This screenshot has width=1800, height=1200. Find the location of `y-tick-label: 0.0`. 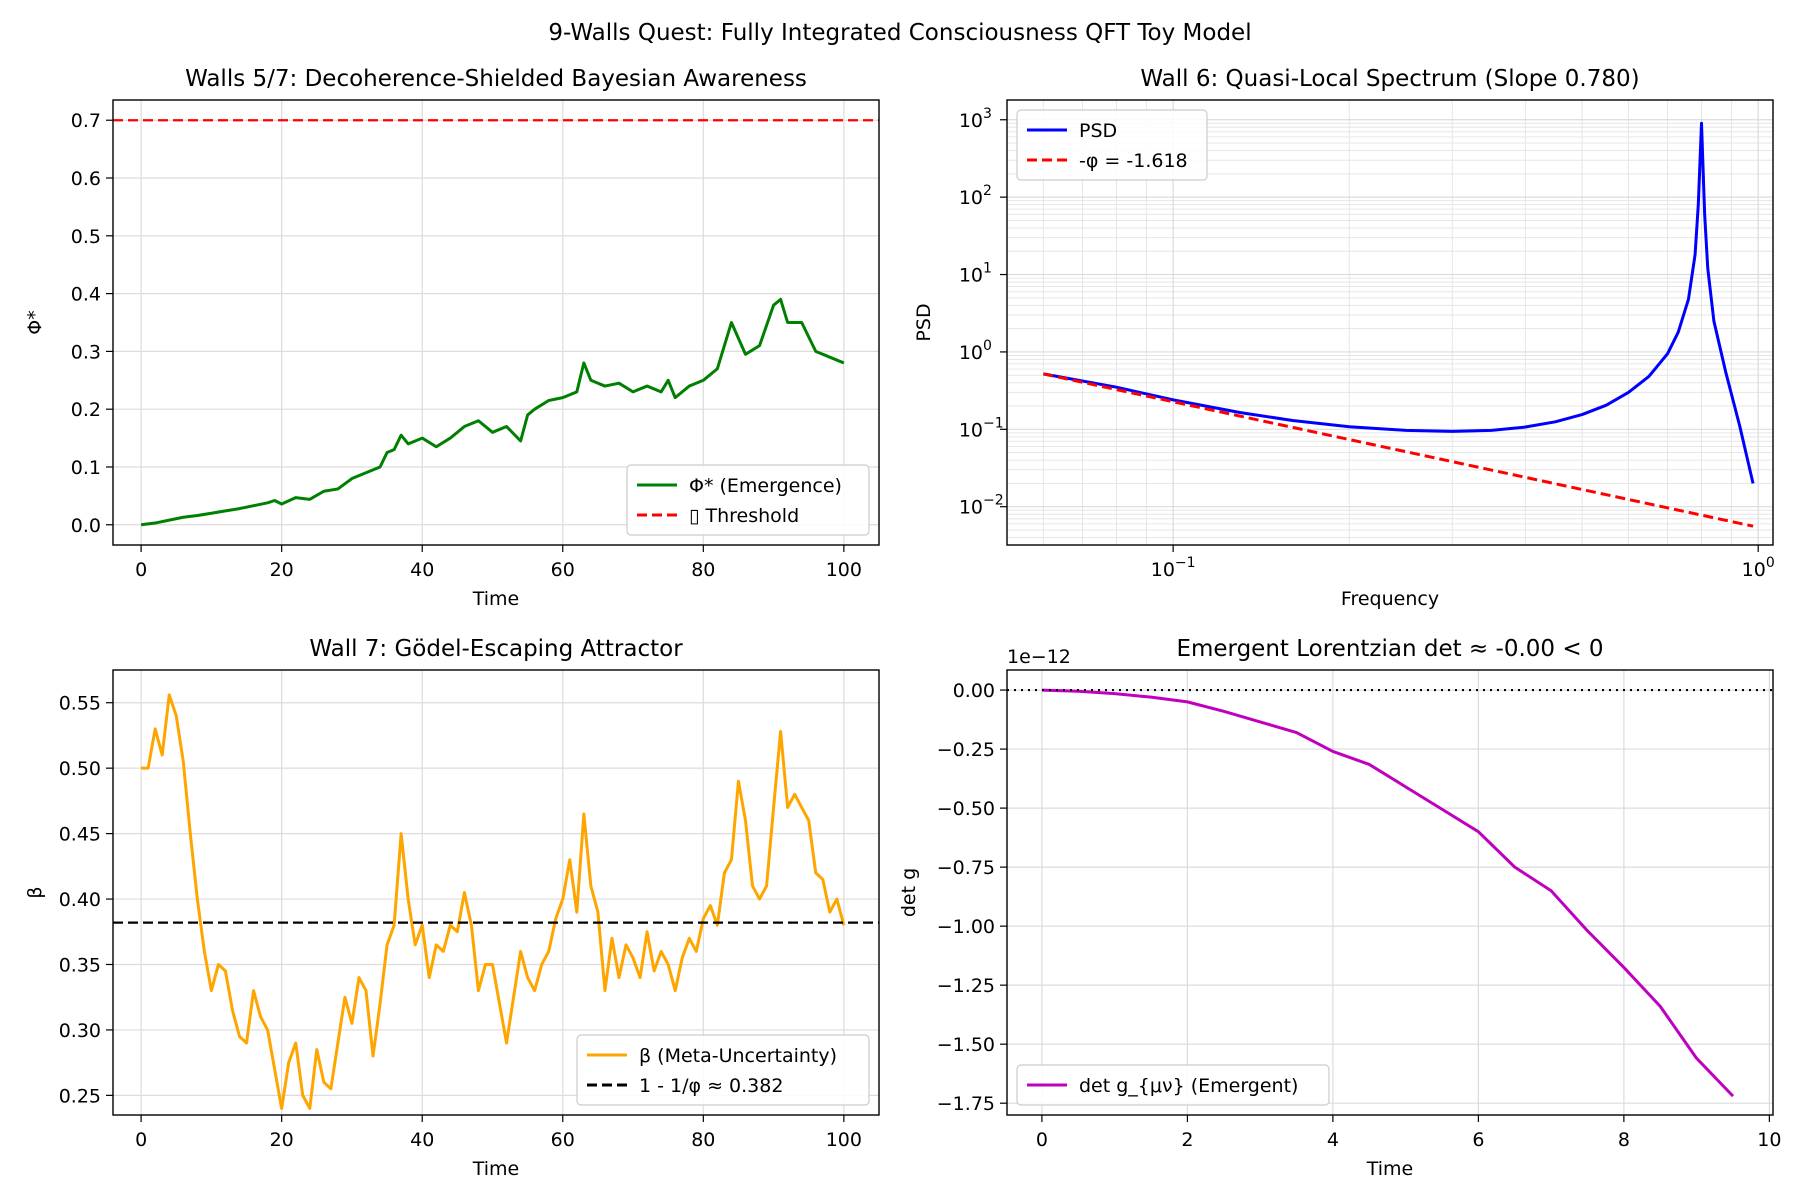

y-tick-label: 0.0 is located at coordinates (86, 526).